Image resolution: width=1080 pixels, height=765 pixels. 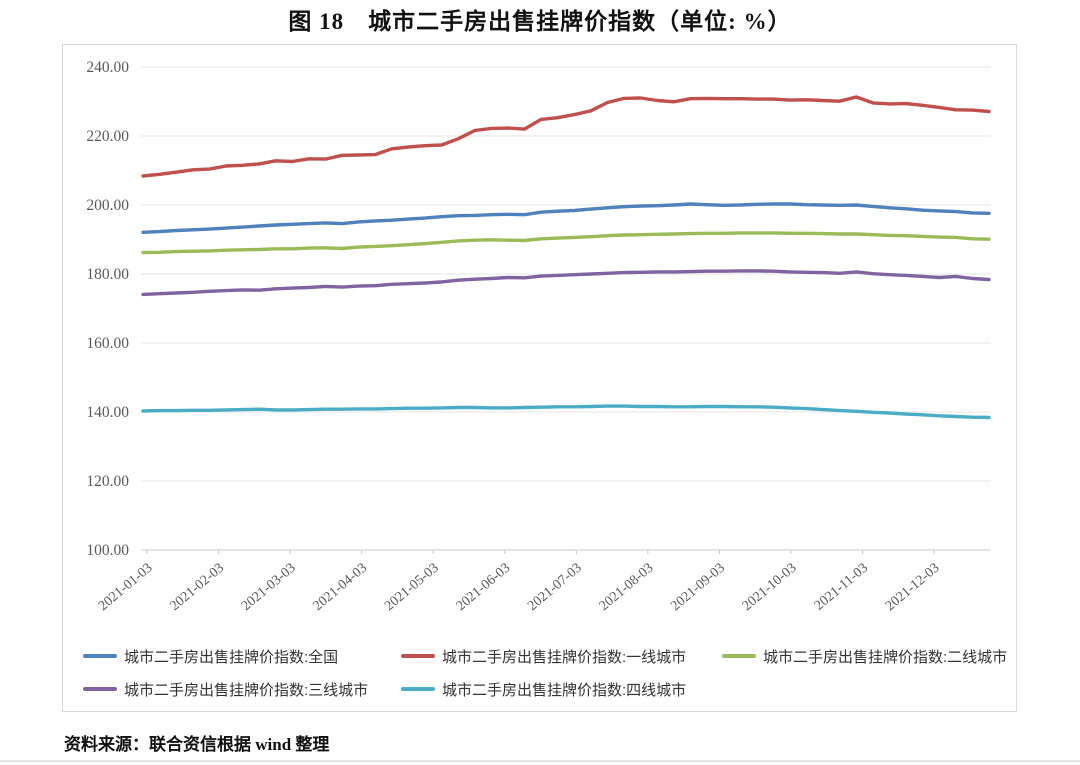 I want to click on series-line-tier4, so click(x=566, y=412).